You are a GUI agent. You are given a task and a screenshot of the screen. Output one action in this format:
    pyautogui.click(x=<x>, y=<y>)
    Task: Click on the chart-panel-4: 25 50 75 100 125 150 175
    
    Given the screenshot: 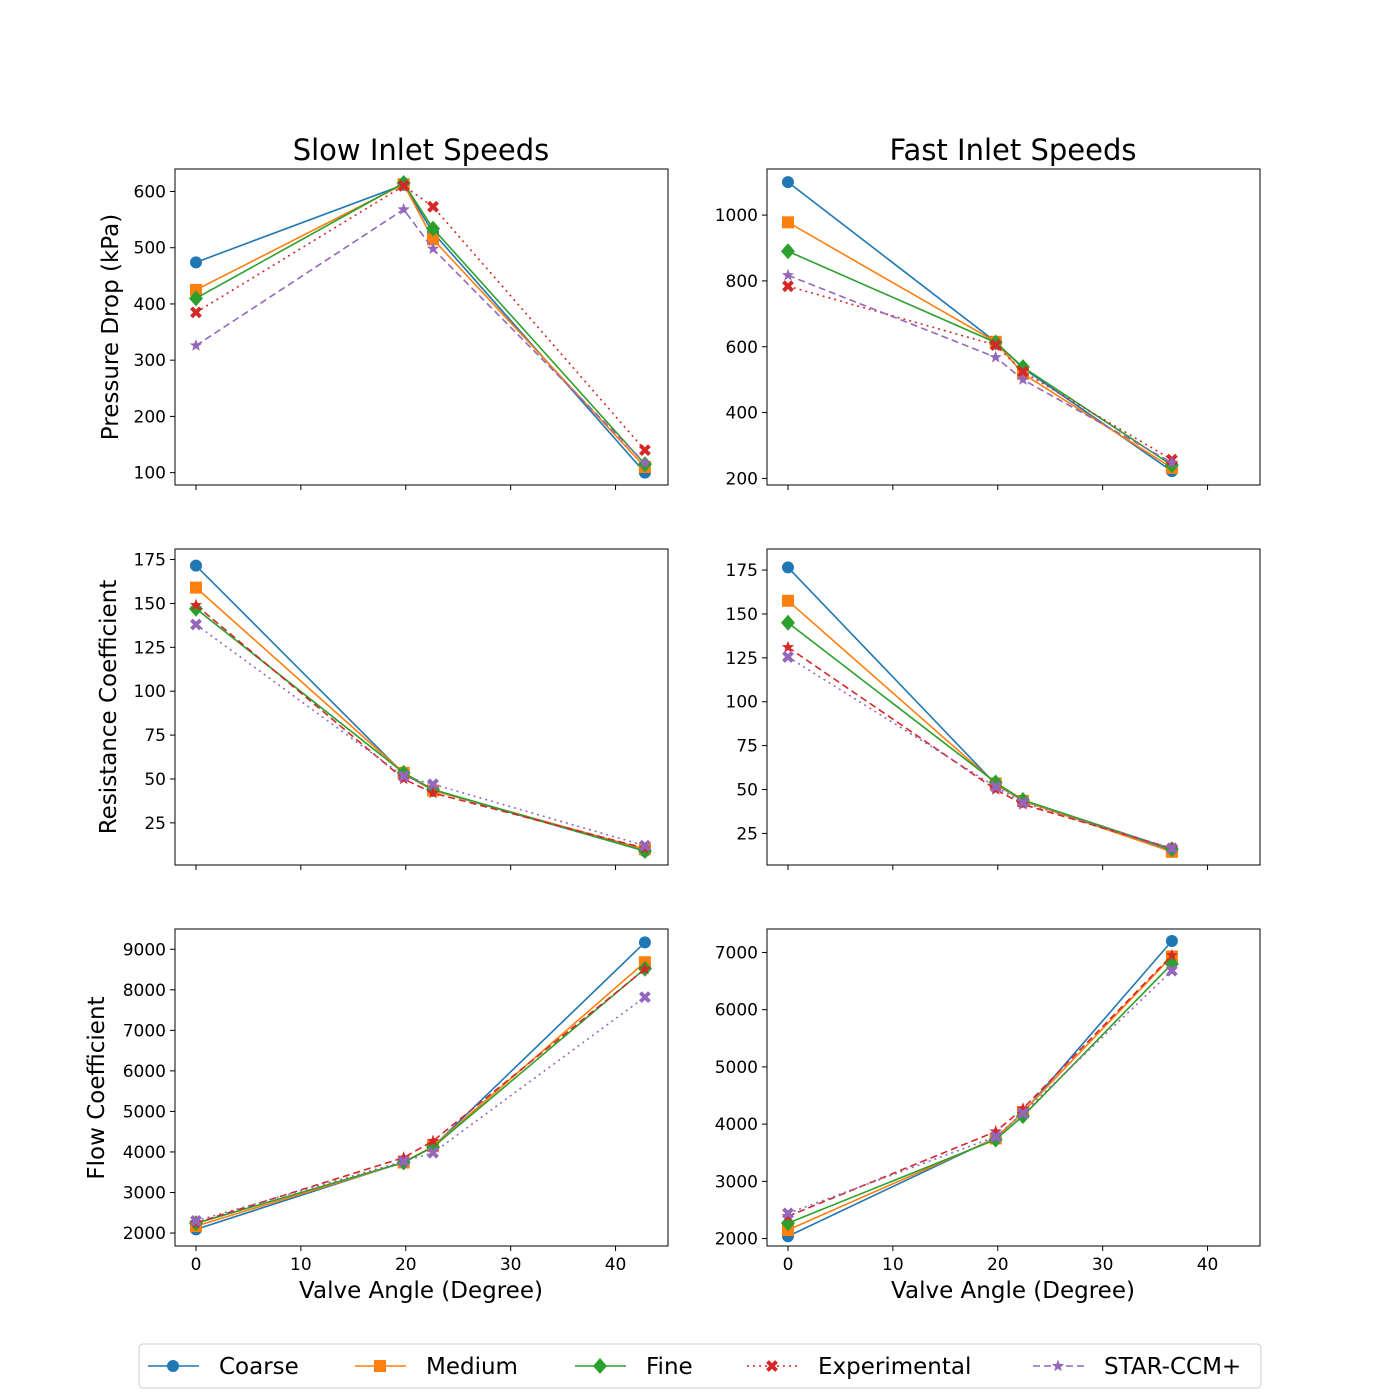 What is the action you would take?
    pyautogui.click(x=993, y=709)
    